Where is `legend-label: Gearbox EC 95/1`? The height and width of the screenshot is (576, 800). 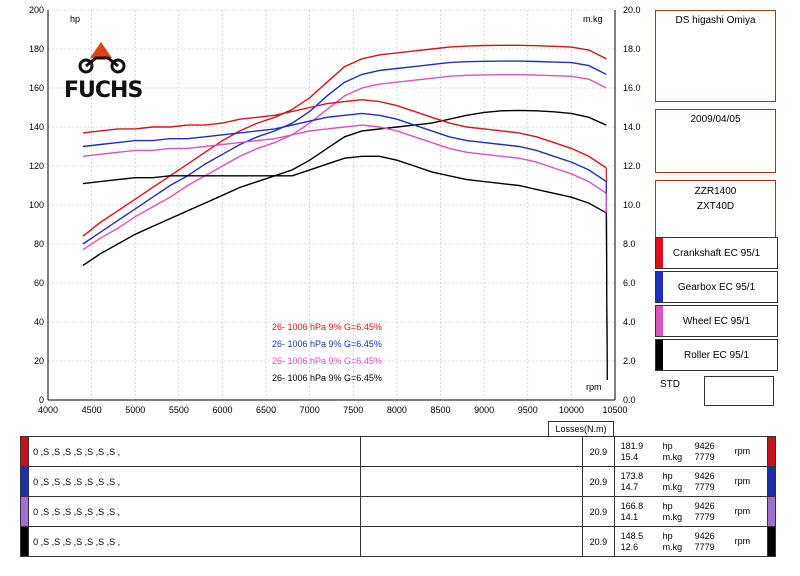
legend-label: Gearbox EC 95/1 is located at coordinates (716, 287).